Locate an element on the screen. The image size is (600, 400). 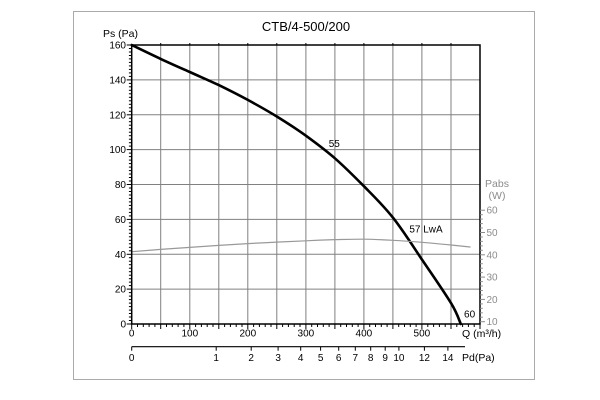
pd-axis-tick-label: 2 is located at coordinates (251, 358).